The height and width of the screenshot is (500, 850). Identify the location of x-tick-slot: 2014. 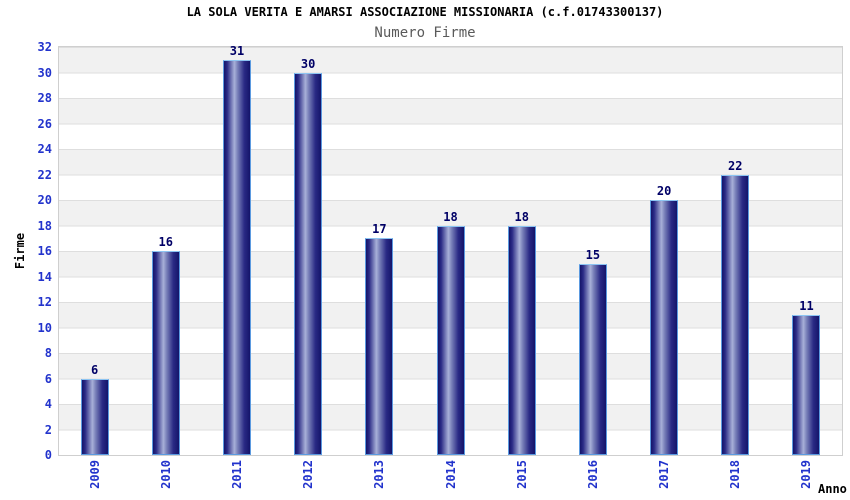
(450, 480).